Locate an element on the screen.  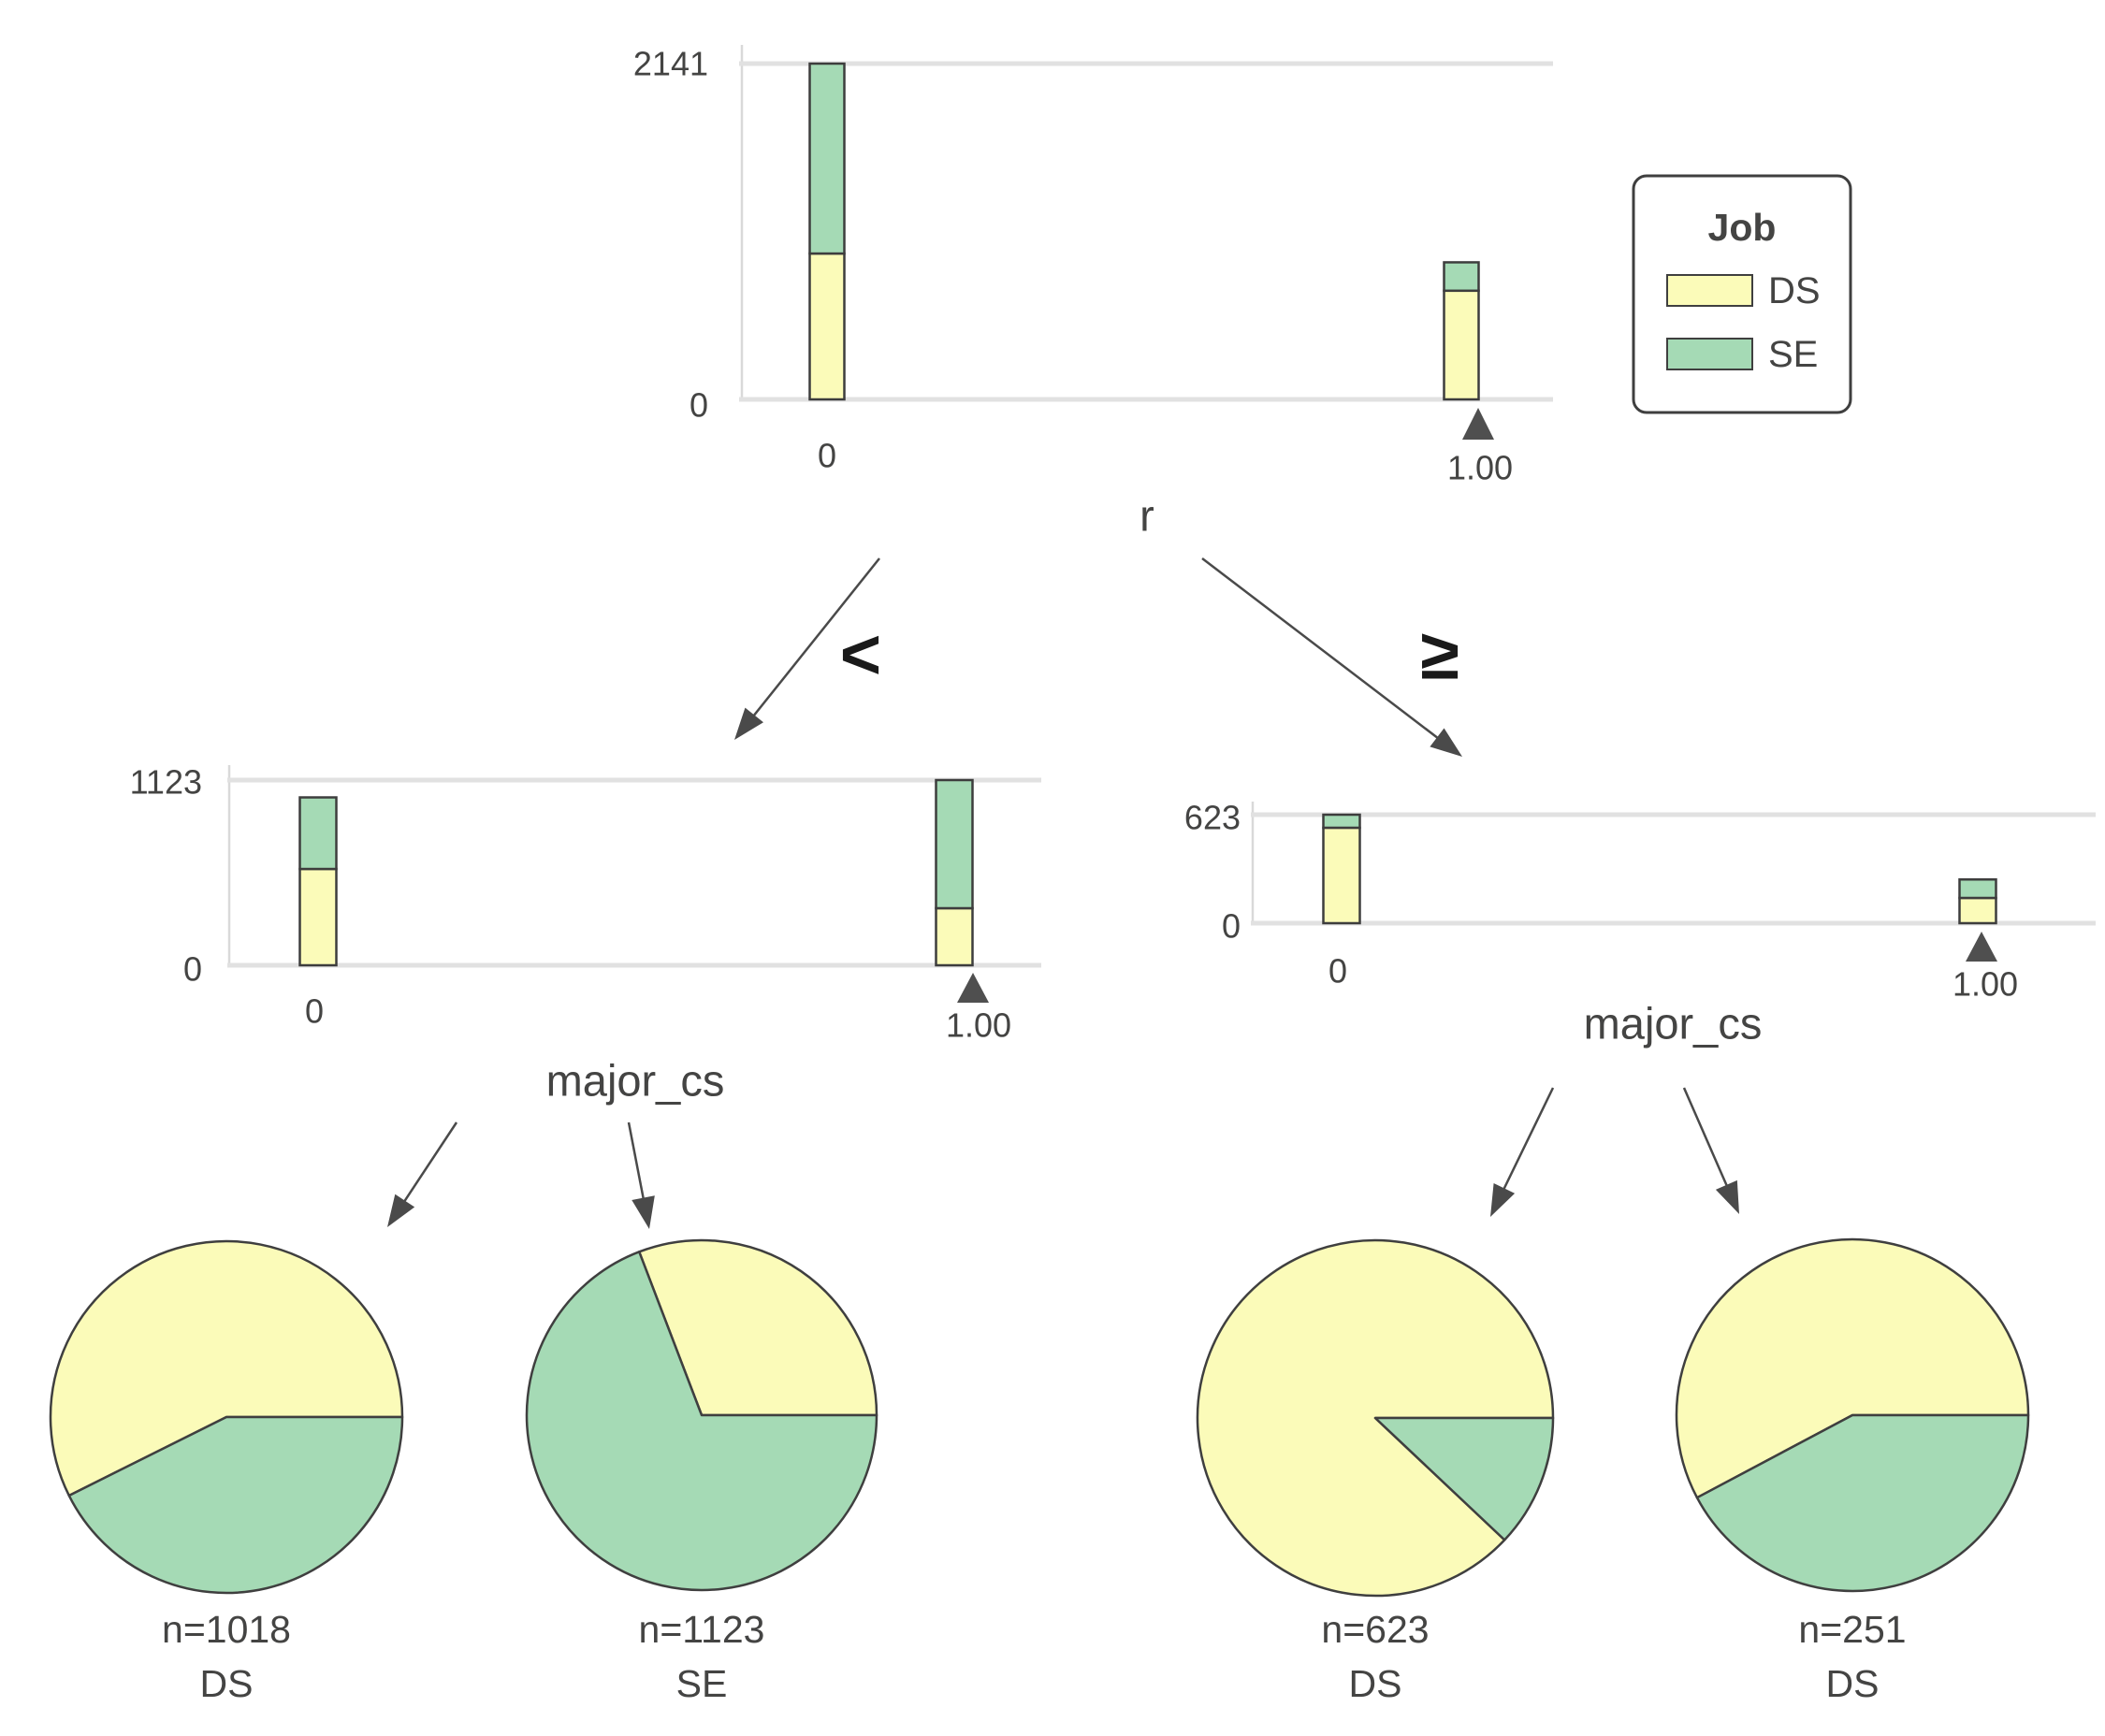
root-xtick-1: 1.00 is located at coordinates (1480, 468).